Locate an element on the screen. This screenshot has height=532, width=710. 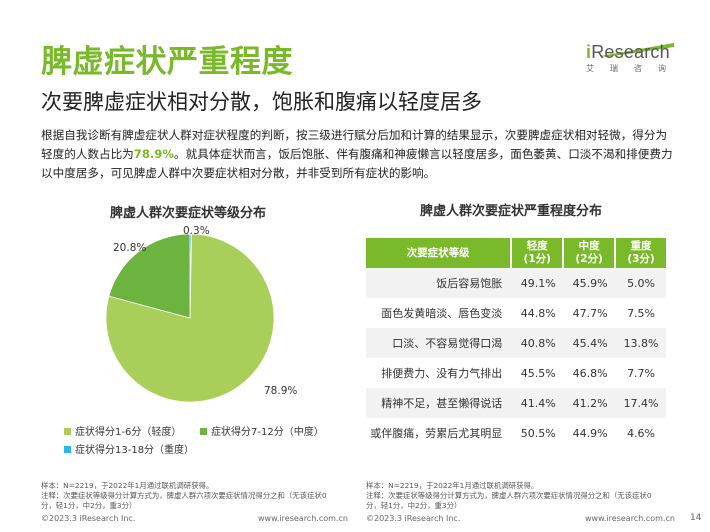
table-row: 或伴腹痛，劳累后尤其明显 50.5% 44.9% 4.6% is located at coordinates (516, 433).